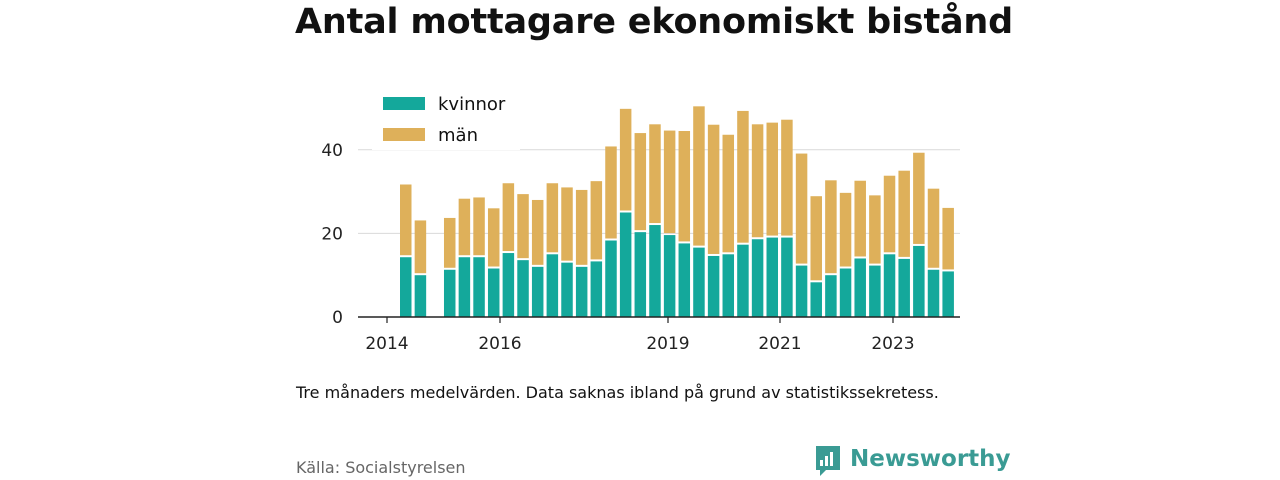 This screenshot has height=480, width=1280. I want to click on x-tick-label: 2016, so click(499, 344).